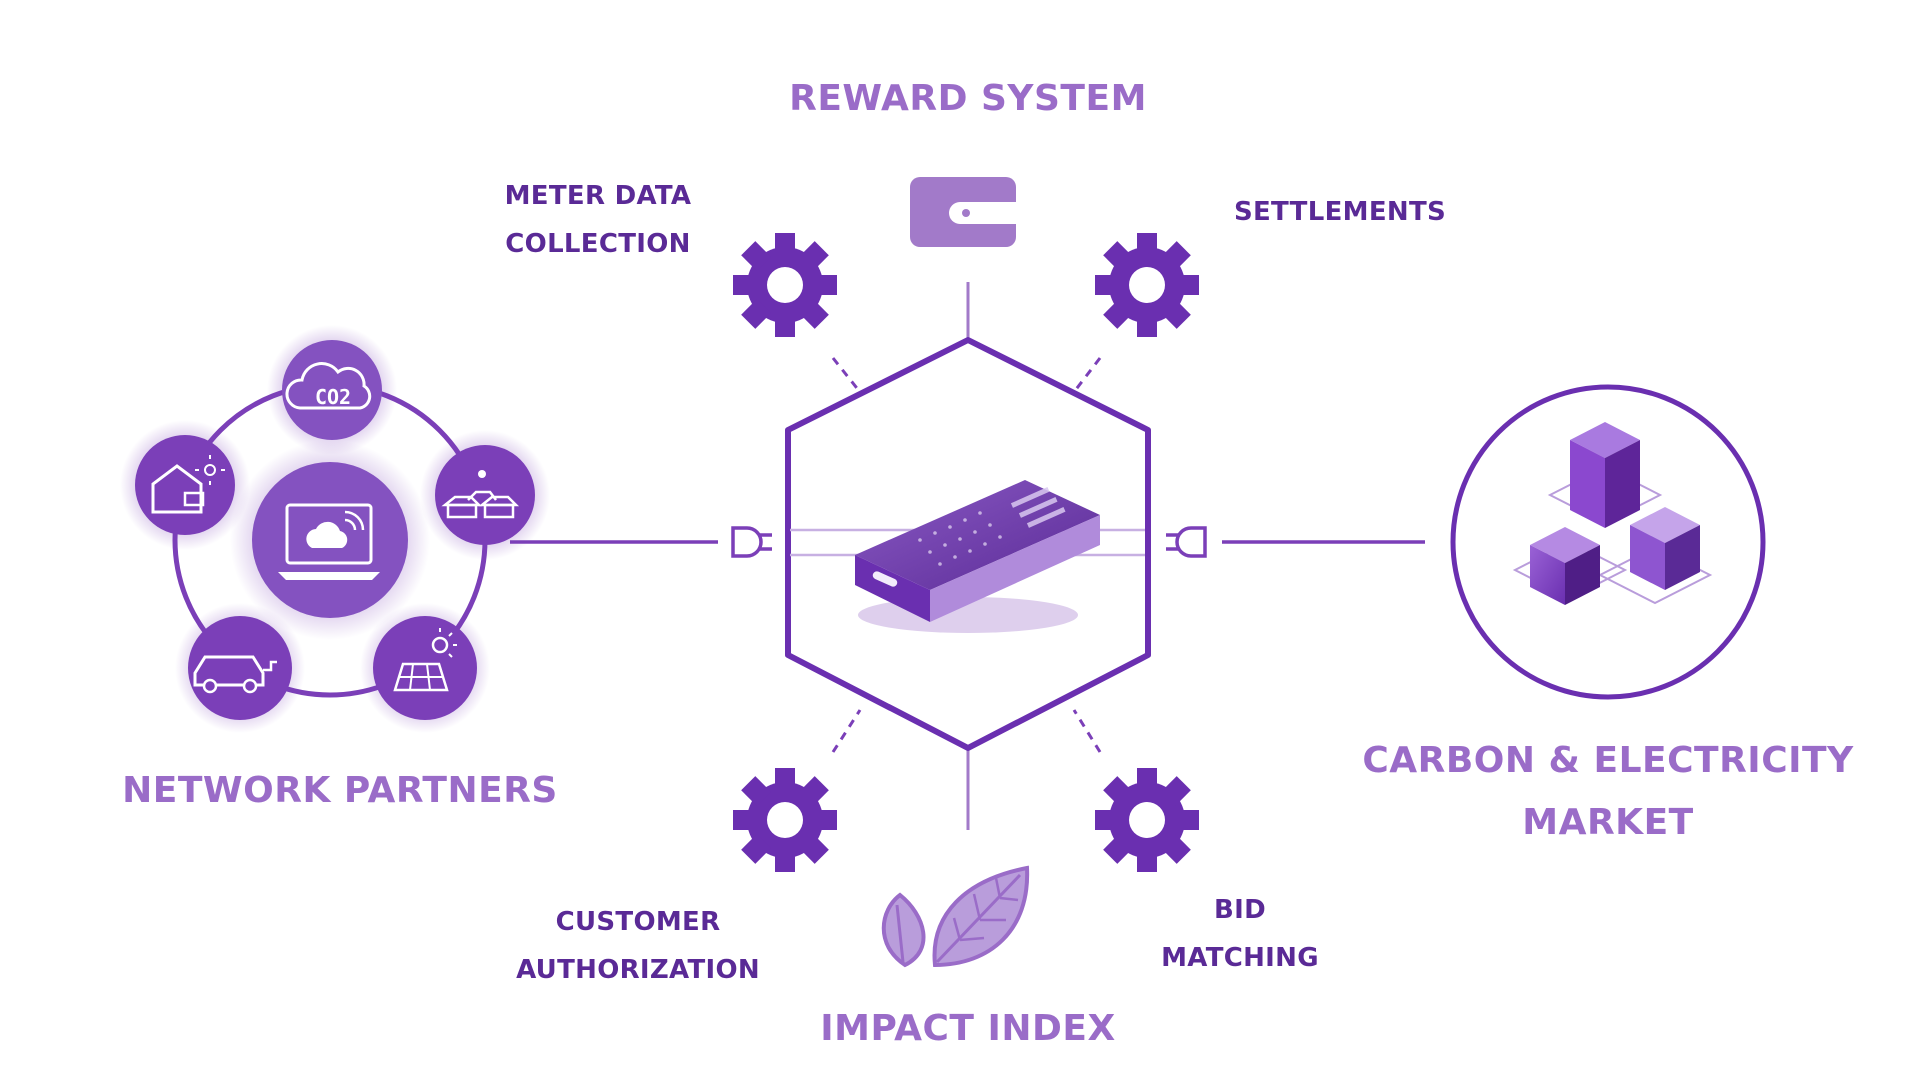  Describe the element at coordinates (240, 668) in the screenshot. I see `electric-vehicle-icon` at that location.